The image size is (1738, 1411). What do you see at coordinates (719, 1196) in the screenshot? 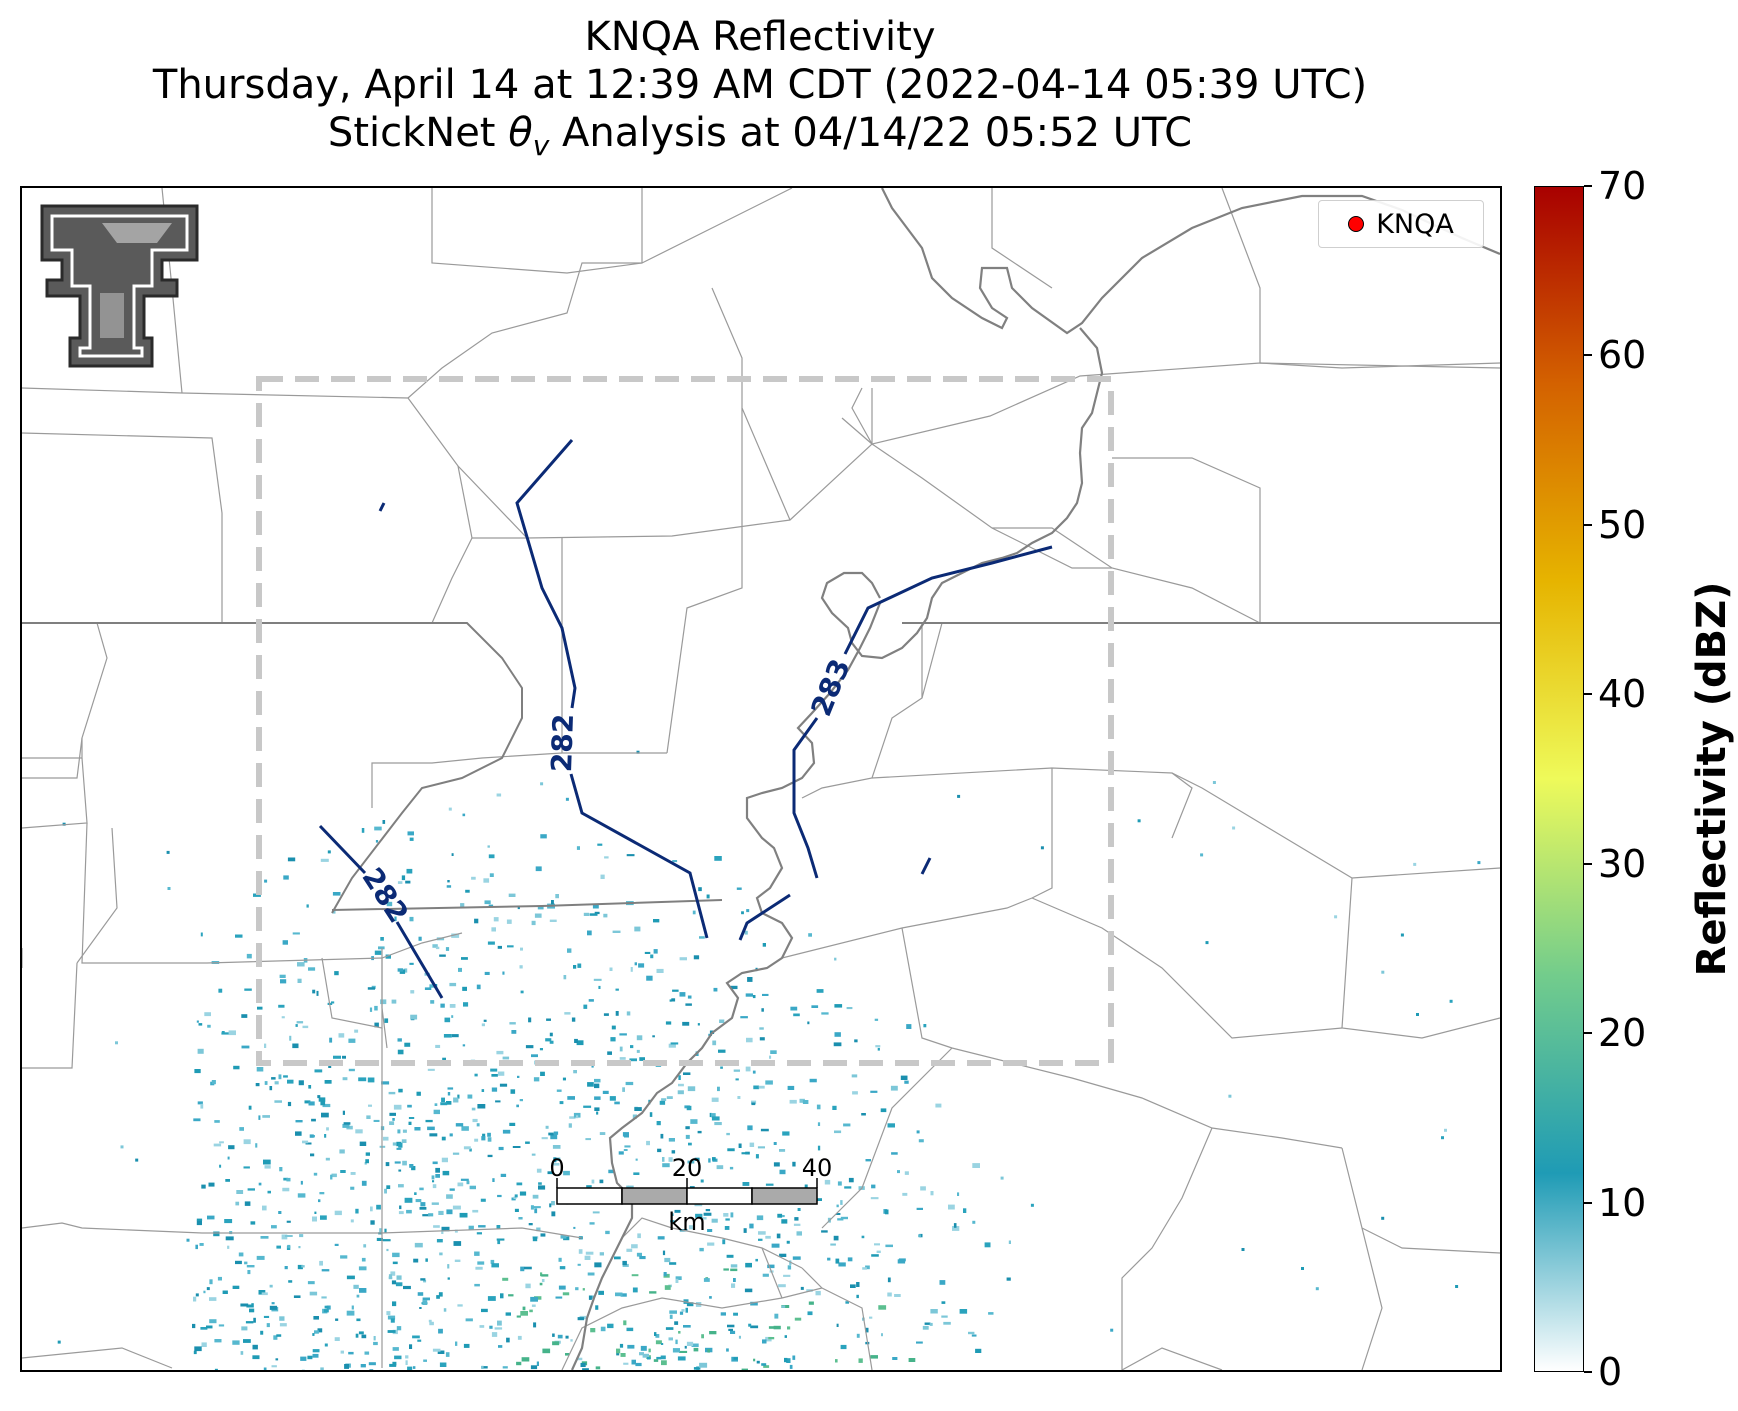
I see `scale-bar-segment` at bounding box center [719, 1196].